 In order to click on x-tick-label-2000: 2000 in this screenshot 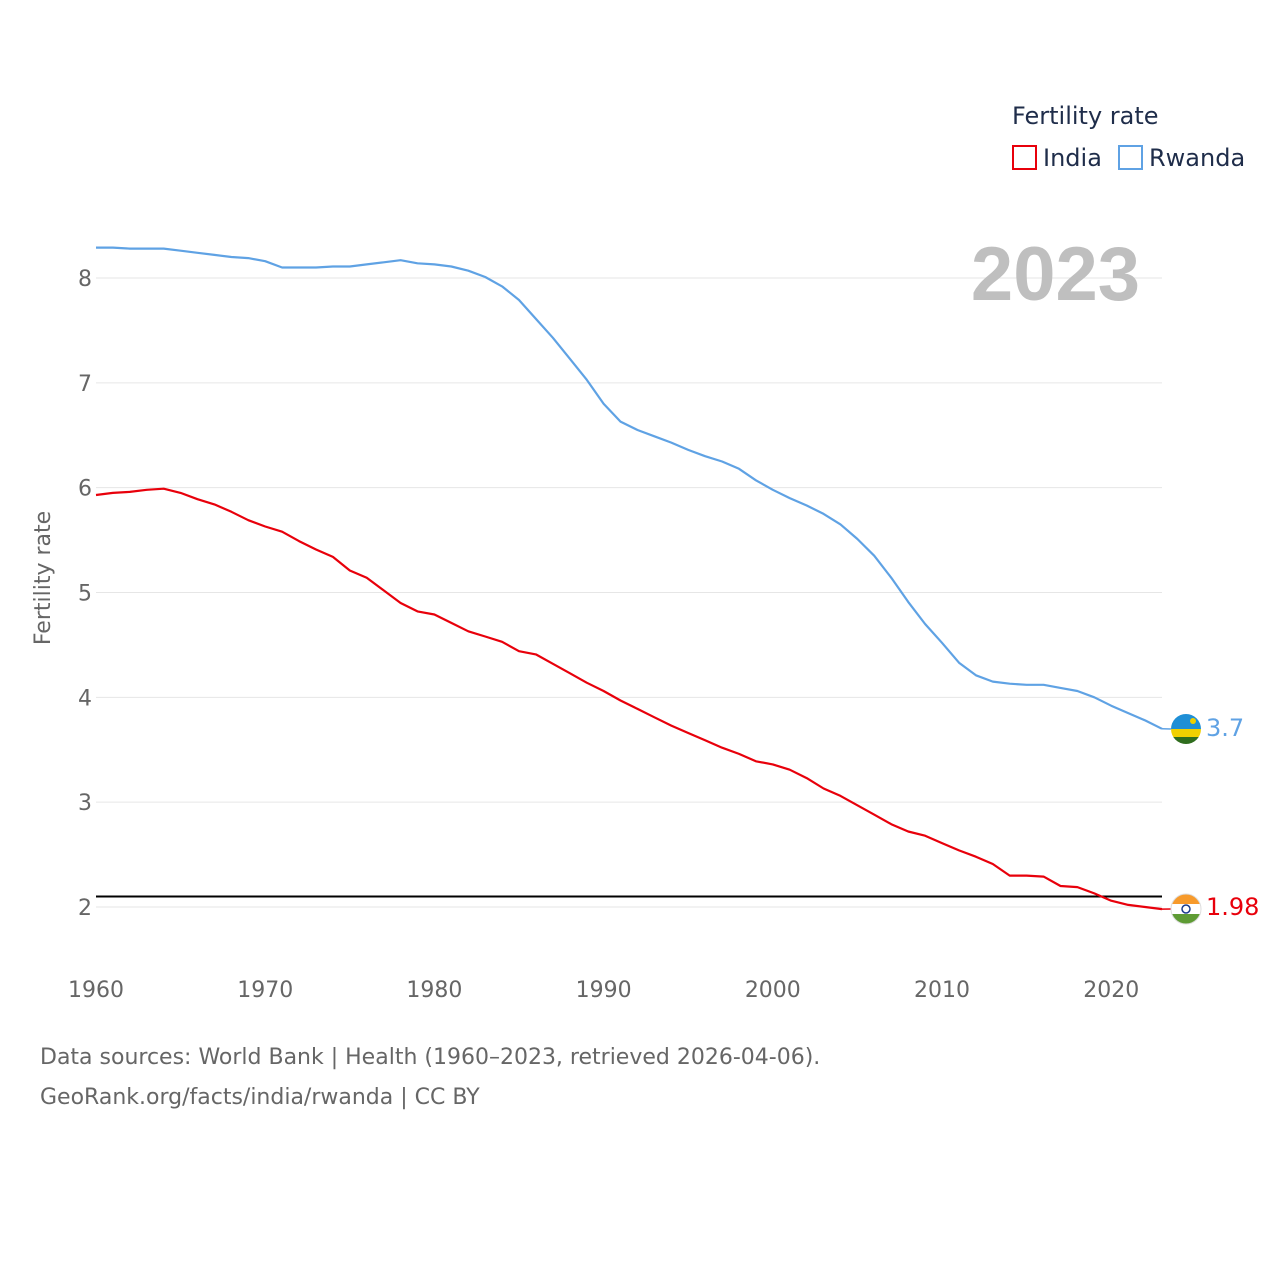, I will do `click(773, 990)`.